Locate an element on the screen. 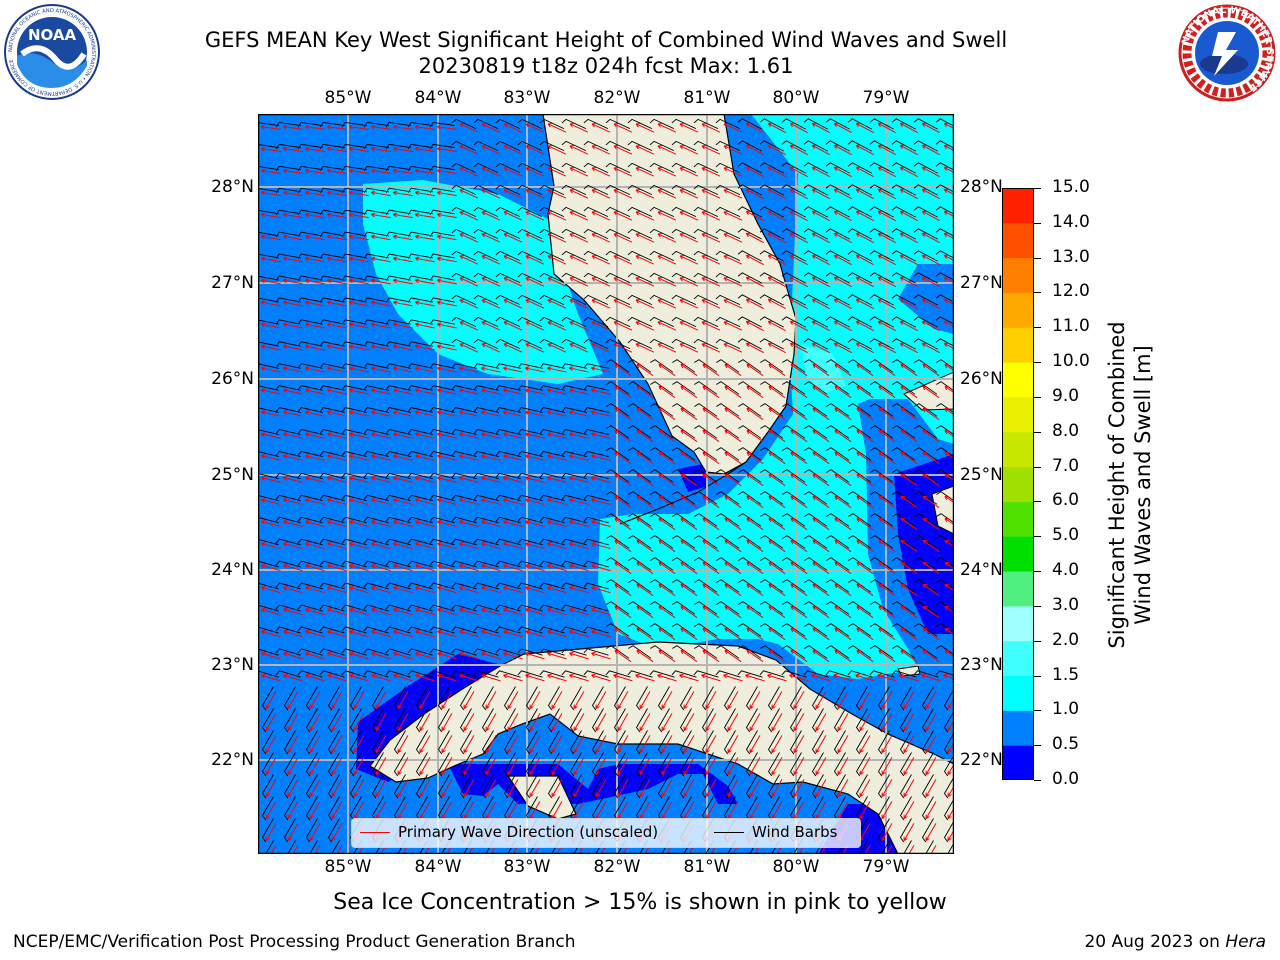 Image resolution: width=1280 pixels, height=960 pixels. colorbar-tick-mark is located at coordinates (1037, 432).